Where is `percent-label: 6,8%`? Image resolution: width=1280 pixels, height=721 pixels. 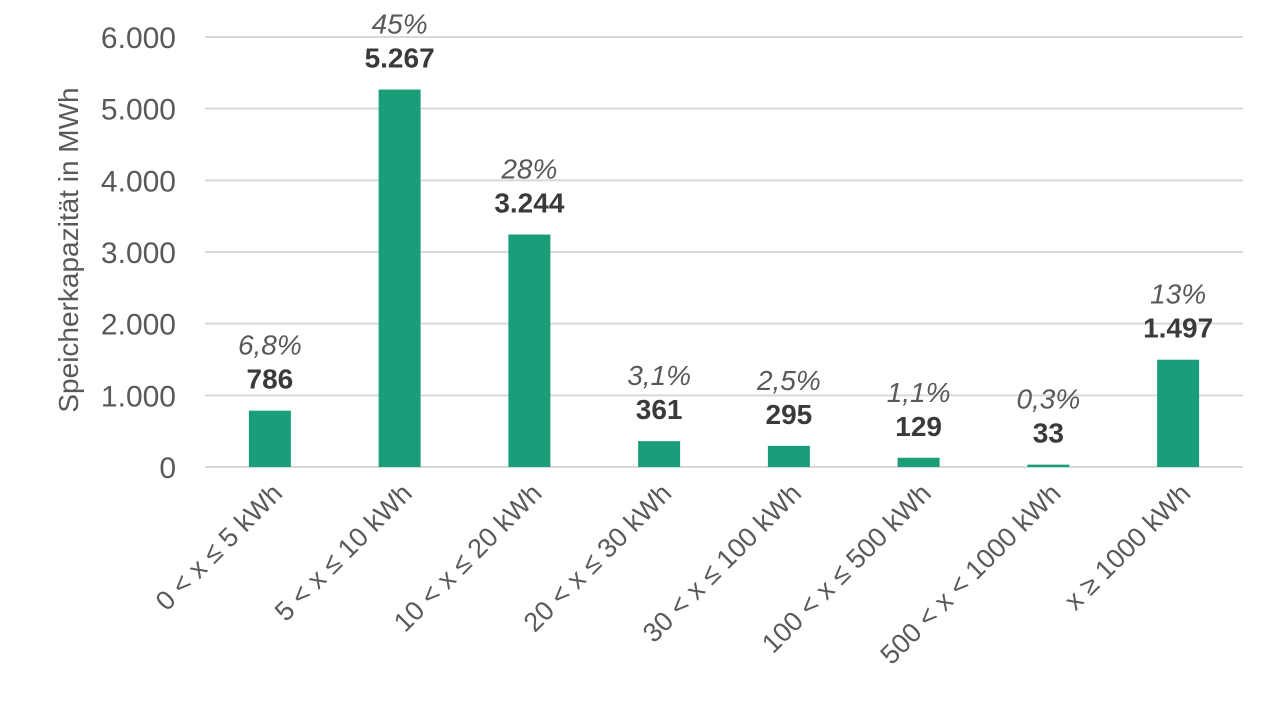
percent-label: 6,8% is located at coordinates (270, 345).